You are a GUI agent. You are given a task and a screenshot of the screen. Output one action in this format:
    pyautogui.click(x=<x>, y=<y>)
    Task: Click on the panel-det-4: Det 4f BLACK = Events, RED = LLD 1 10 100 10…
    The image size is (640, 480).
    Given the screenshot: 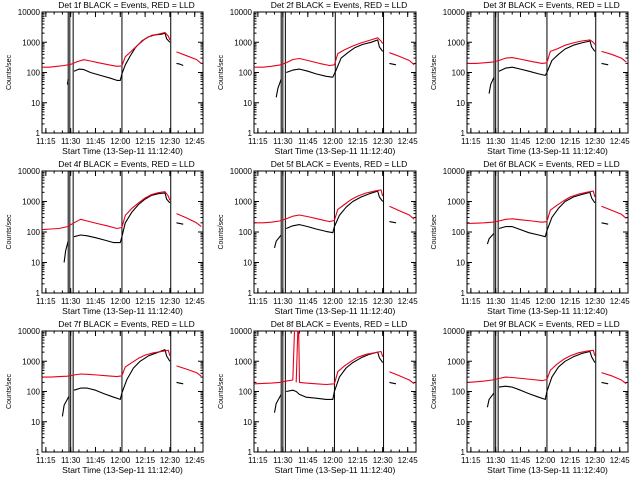 What is the action you would take?
    pyautogui.click(x=105, y=237)
    